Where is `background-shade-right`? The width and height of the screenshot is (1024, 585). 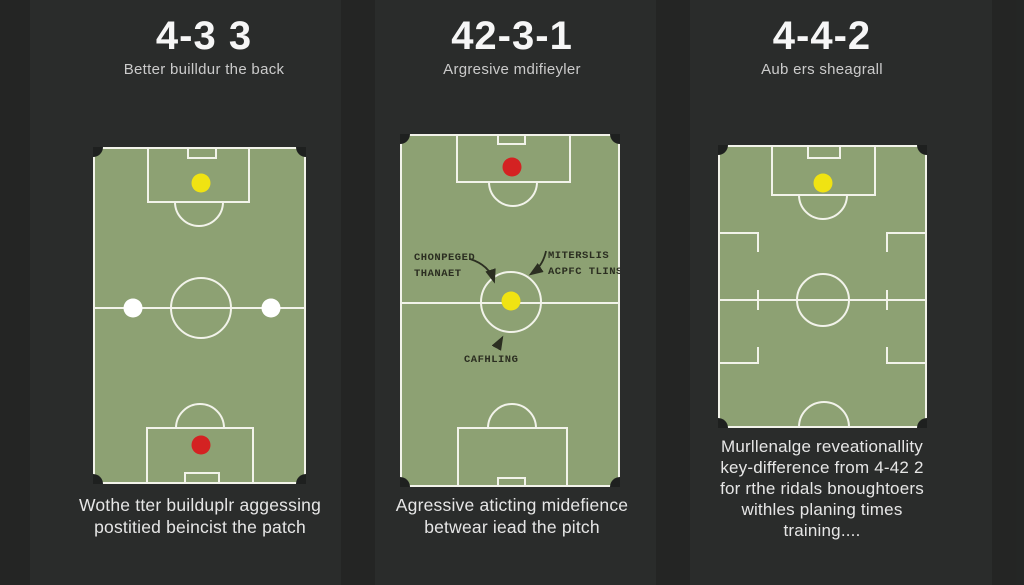 background-shade-right is located at coordinates (1008, 292).